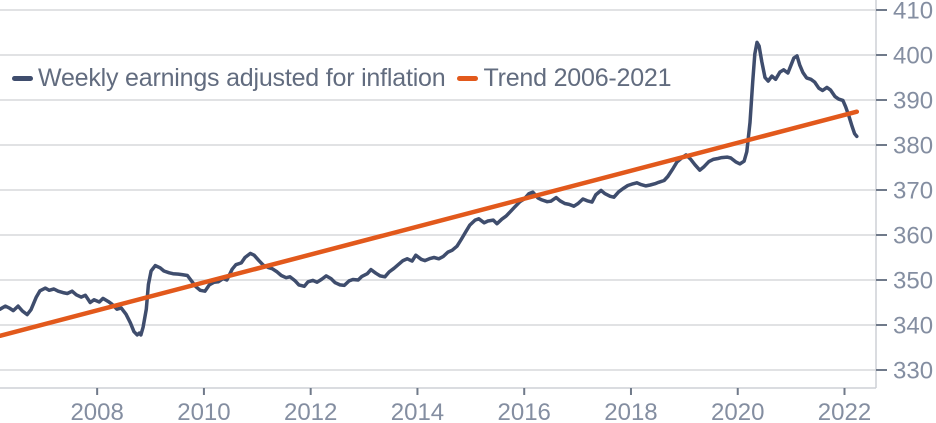 The width and height of the screenshot is (936, 423). I want to click on x-tick-label: 2022, so click(844, 411).